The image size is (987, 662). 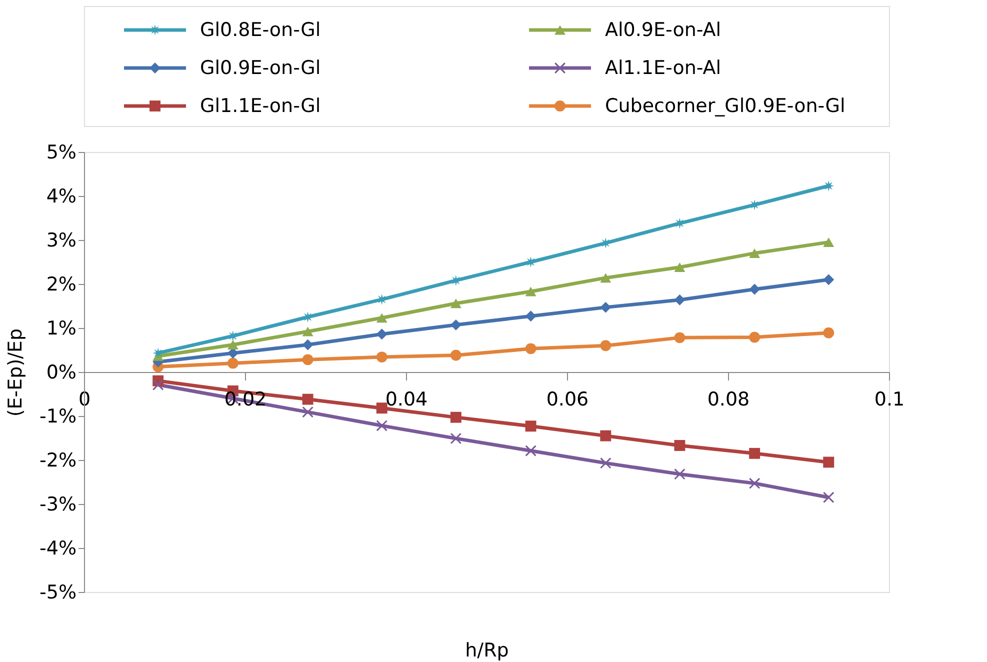 What do you see at coordinates (58, 505) in the screenshot?
I see `y-tick-label: -3%` at bounding box center [58, 505].